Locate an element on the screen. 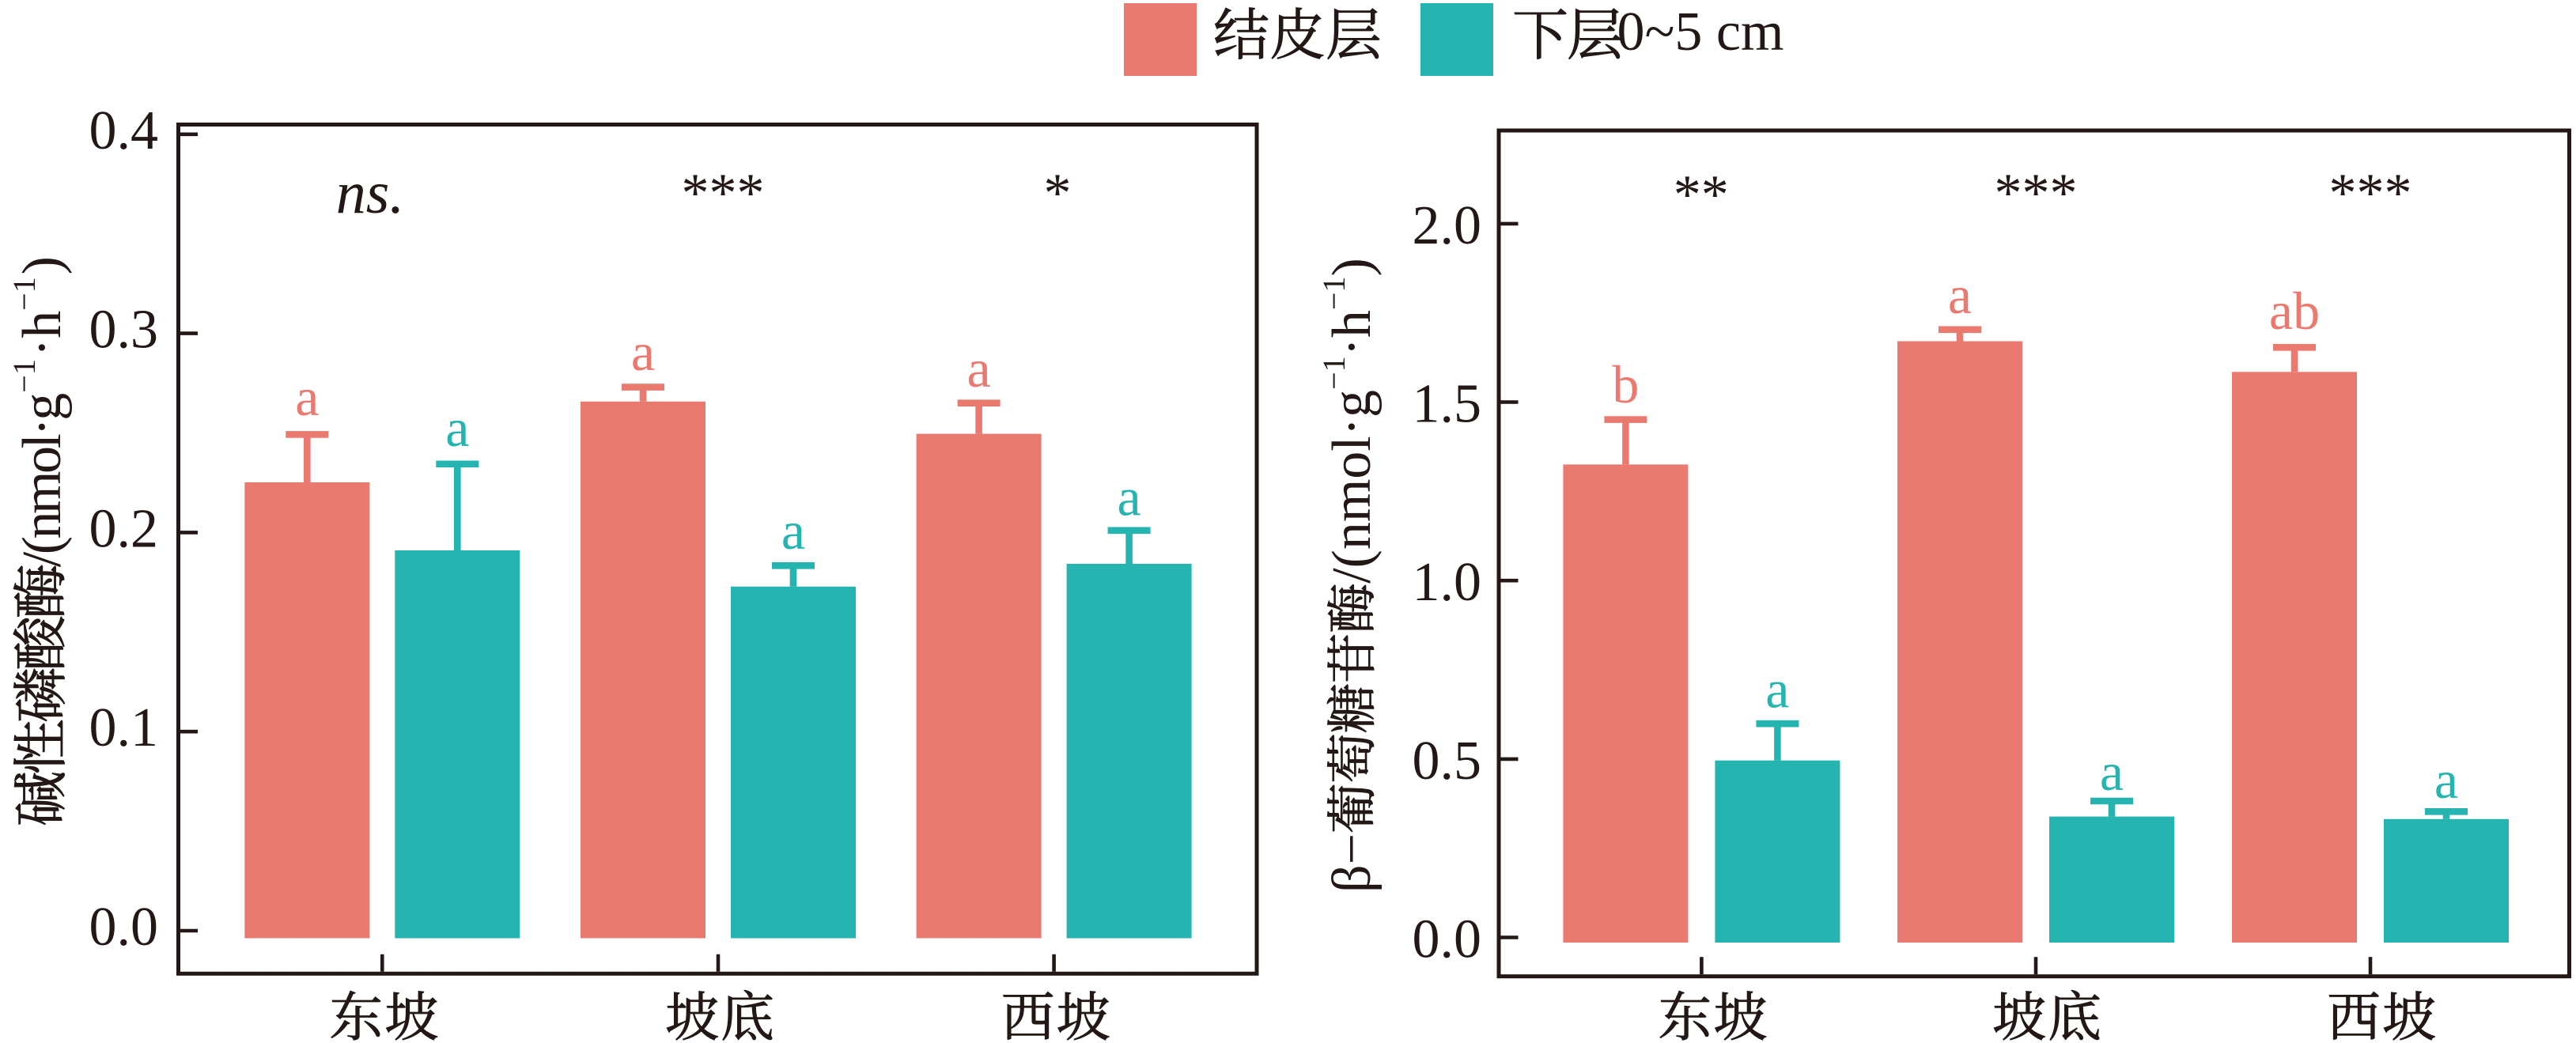 The width and height of the screenshot is (2576, 1043). svg-text: 1.0 is located at coordinates (1448, 582).